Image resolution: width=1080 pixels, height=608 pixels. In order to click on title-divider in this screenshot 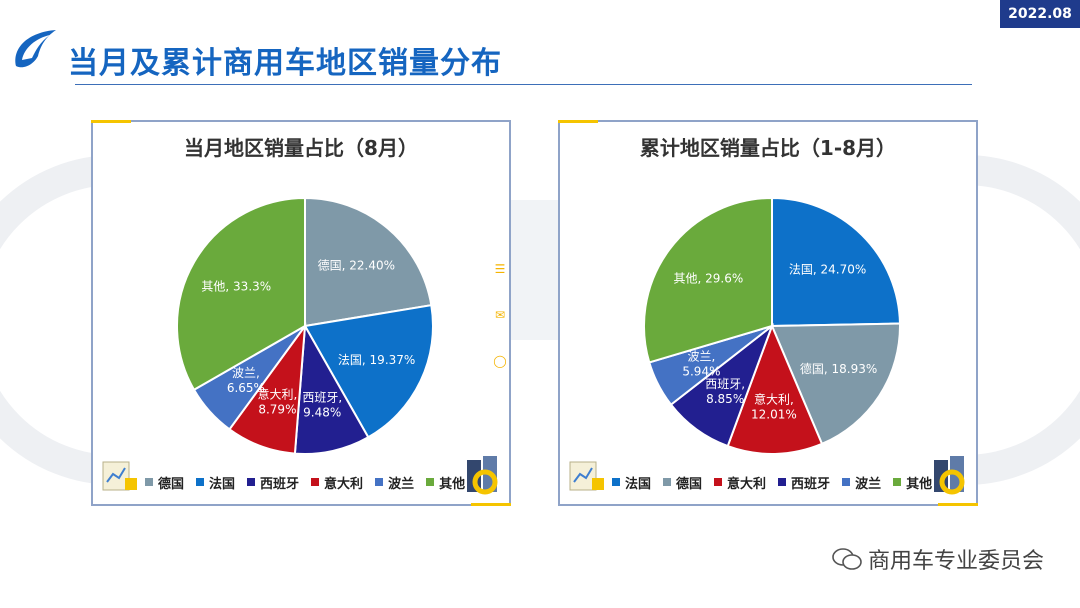, I will do `click(523, 84)`.